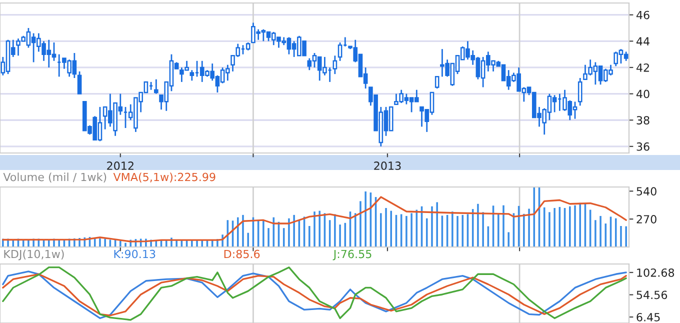  What do you see at coordinates (387, 166) in the screenshot?
I see `x-tick-label: 2013` at bounding box center [387, 166].